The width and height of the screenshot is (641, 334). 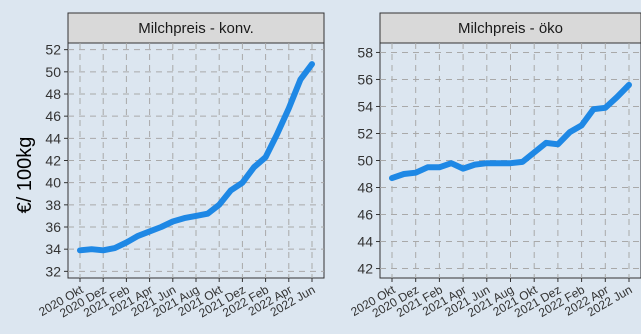 I want to click on y-tick-label: 34, so click(x=53, y=249).